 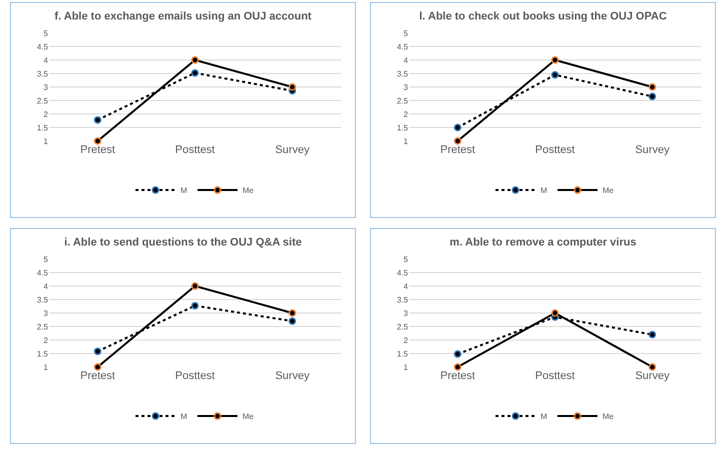 What do you see at coordinates (543, 242) in the screenshot?
I see `chart-title: m. Able to remove a computer virus` at bounding box center [543, 242].